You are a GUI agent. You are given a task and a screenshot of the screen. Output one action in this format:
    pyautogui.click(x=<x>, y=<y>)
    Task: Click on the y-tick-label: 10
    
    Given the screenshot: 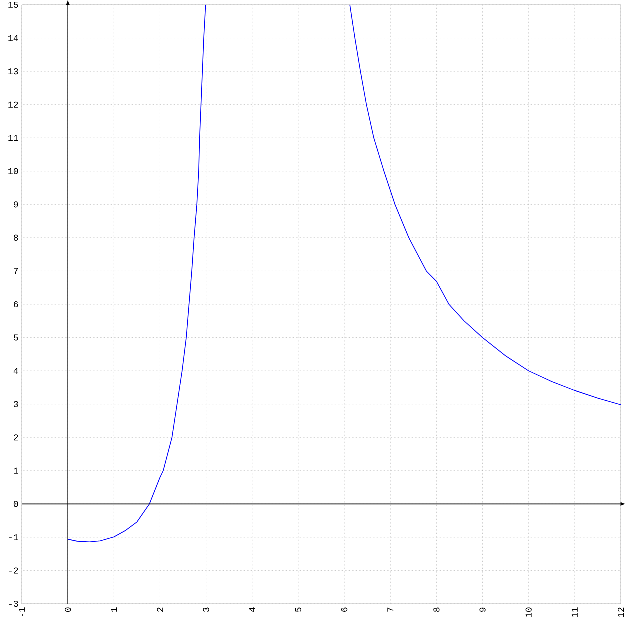 What is the action you would take?
    pyautogui.click(x=13, y=171)
    